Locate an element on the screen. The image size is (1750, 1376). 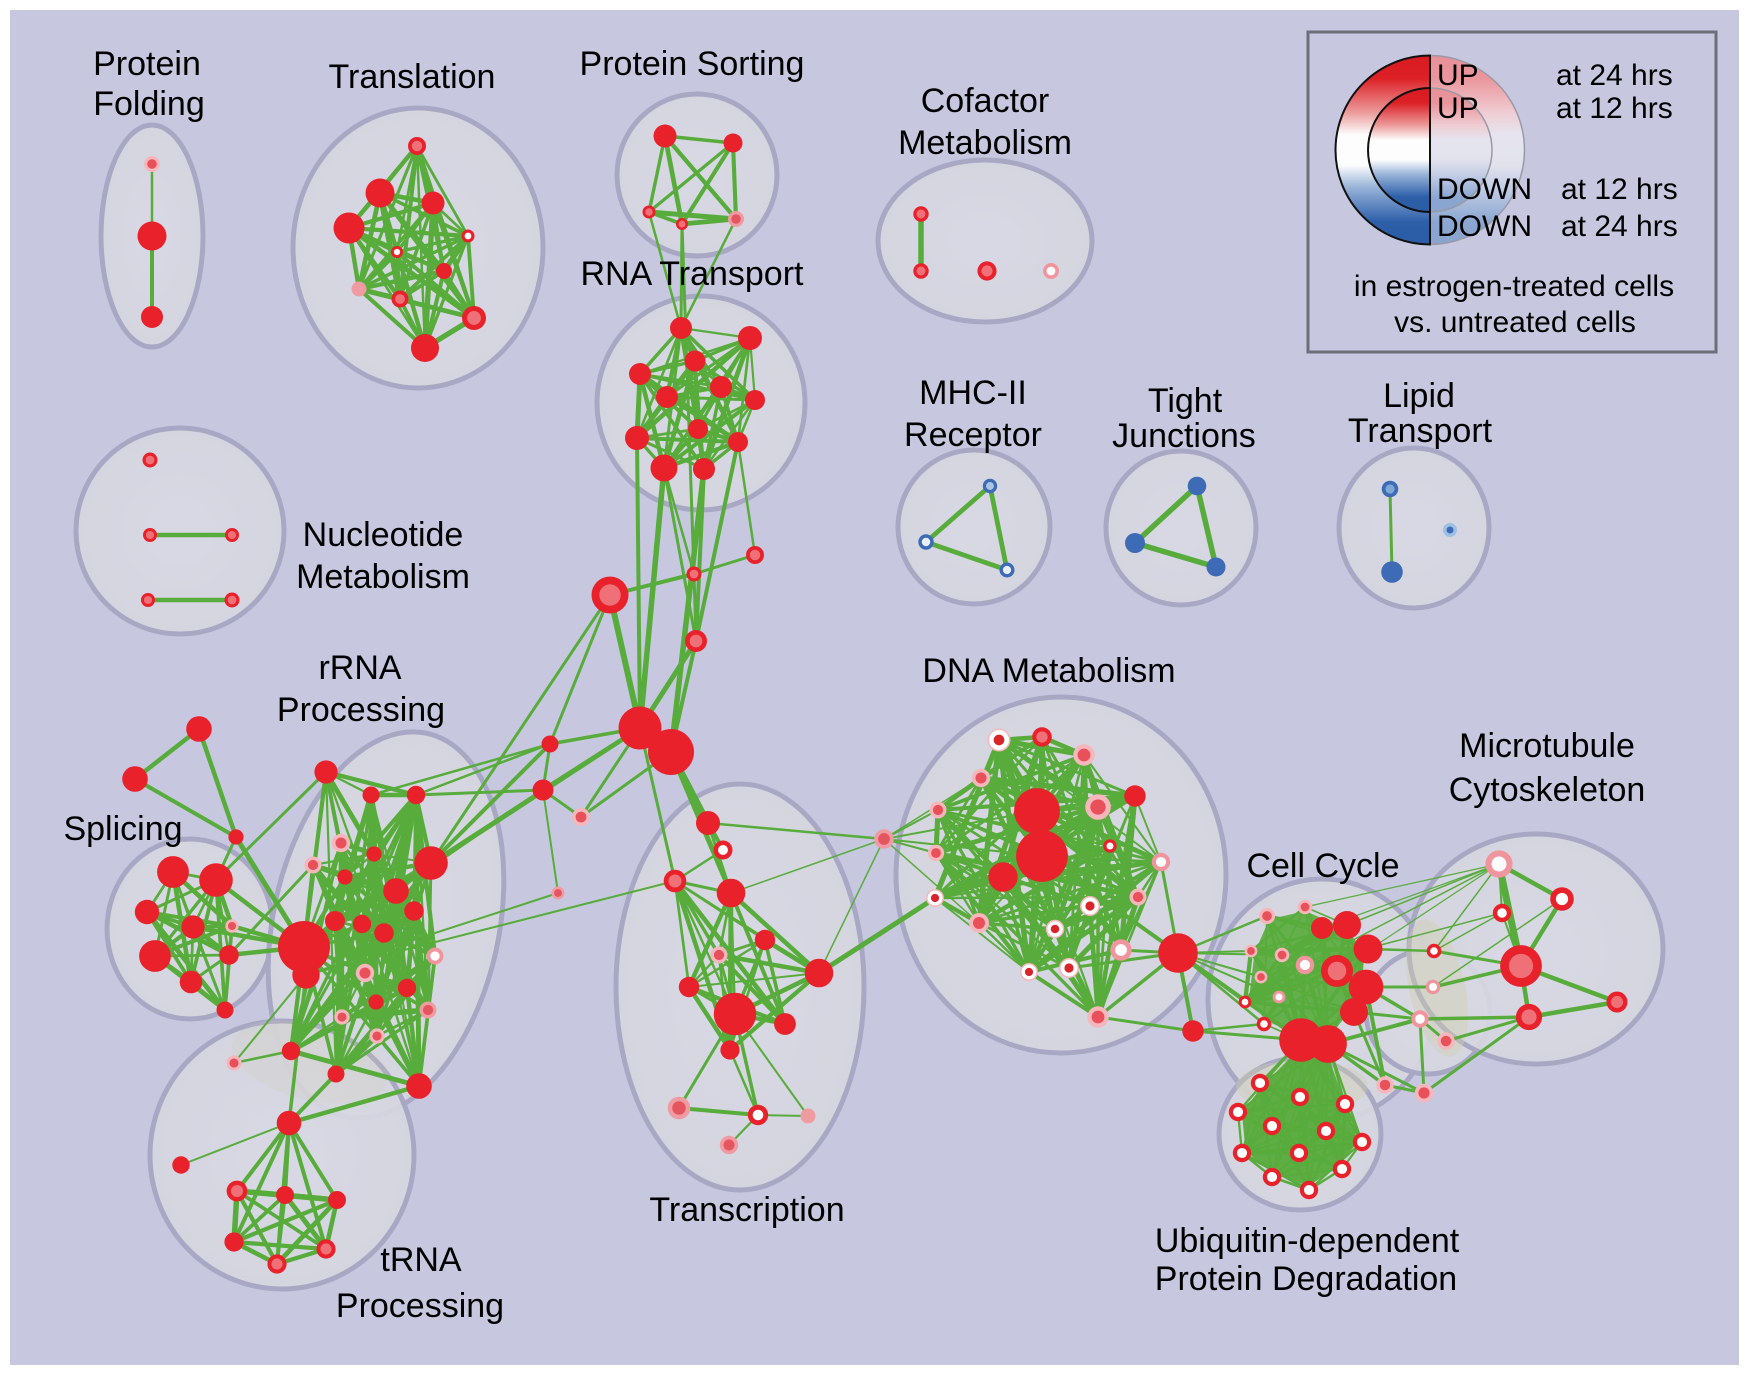
svg-text: Transcription is located at coordinates (746, 1210).